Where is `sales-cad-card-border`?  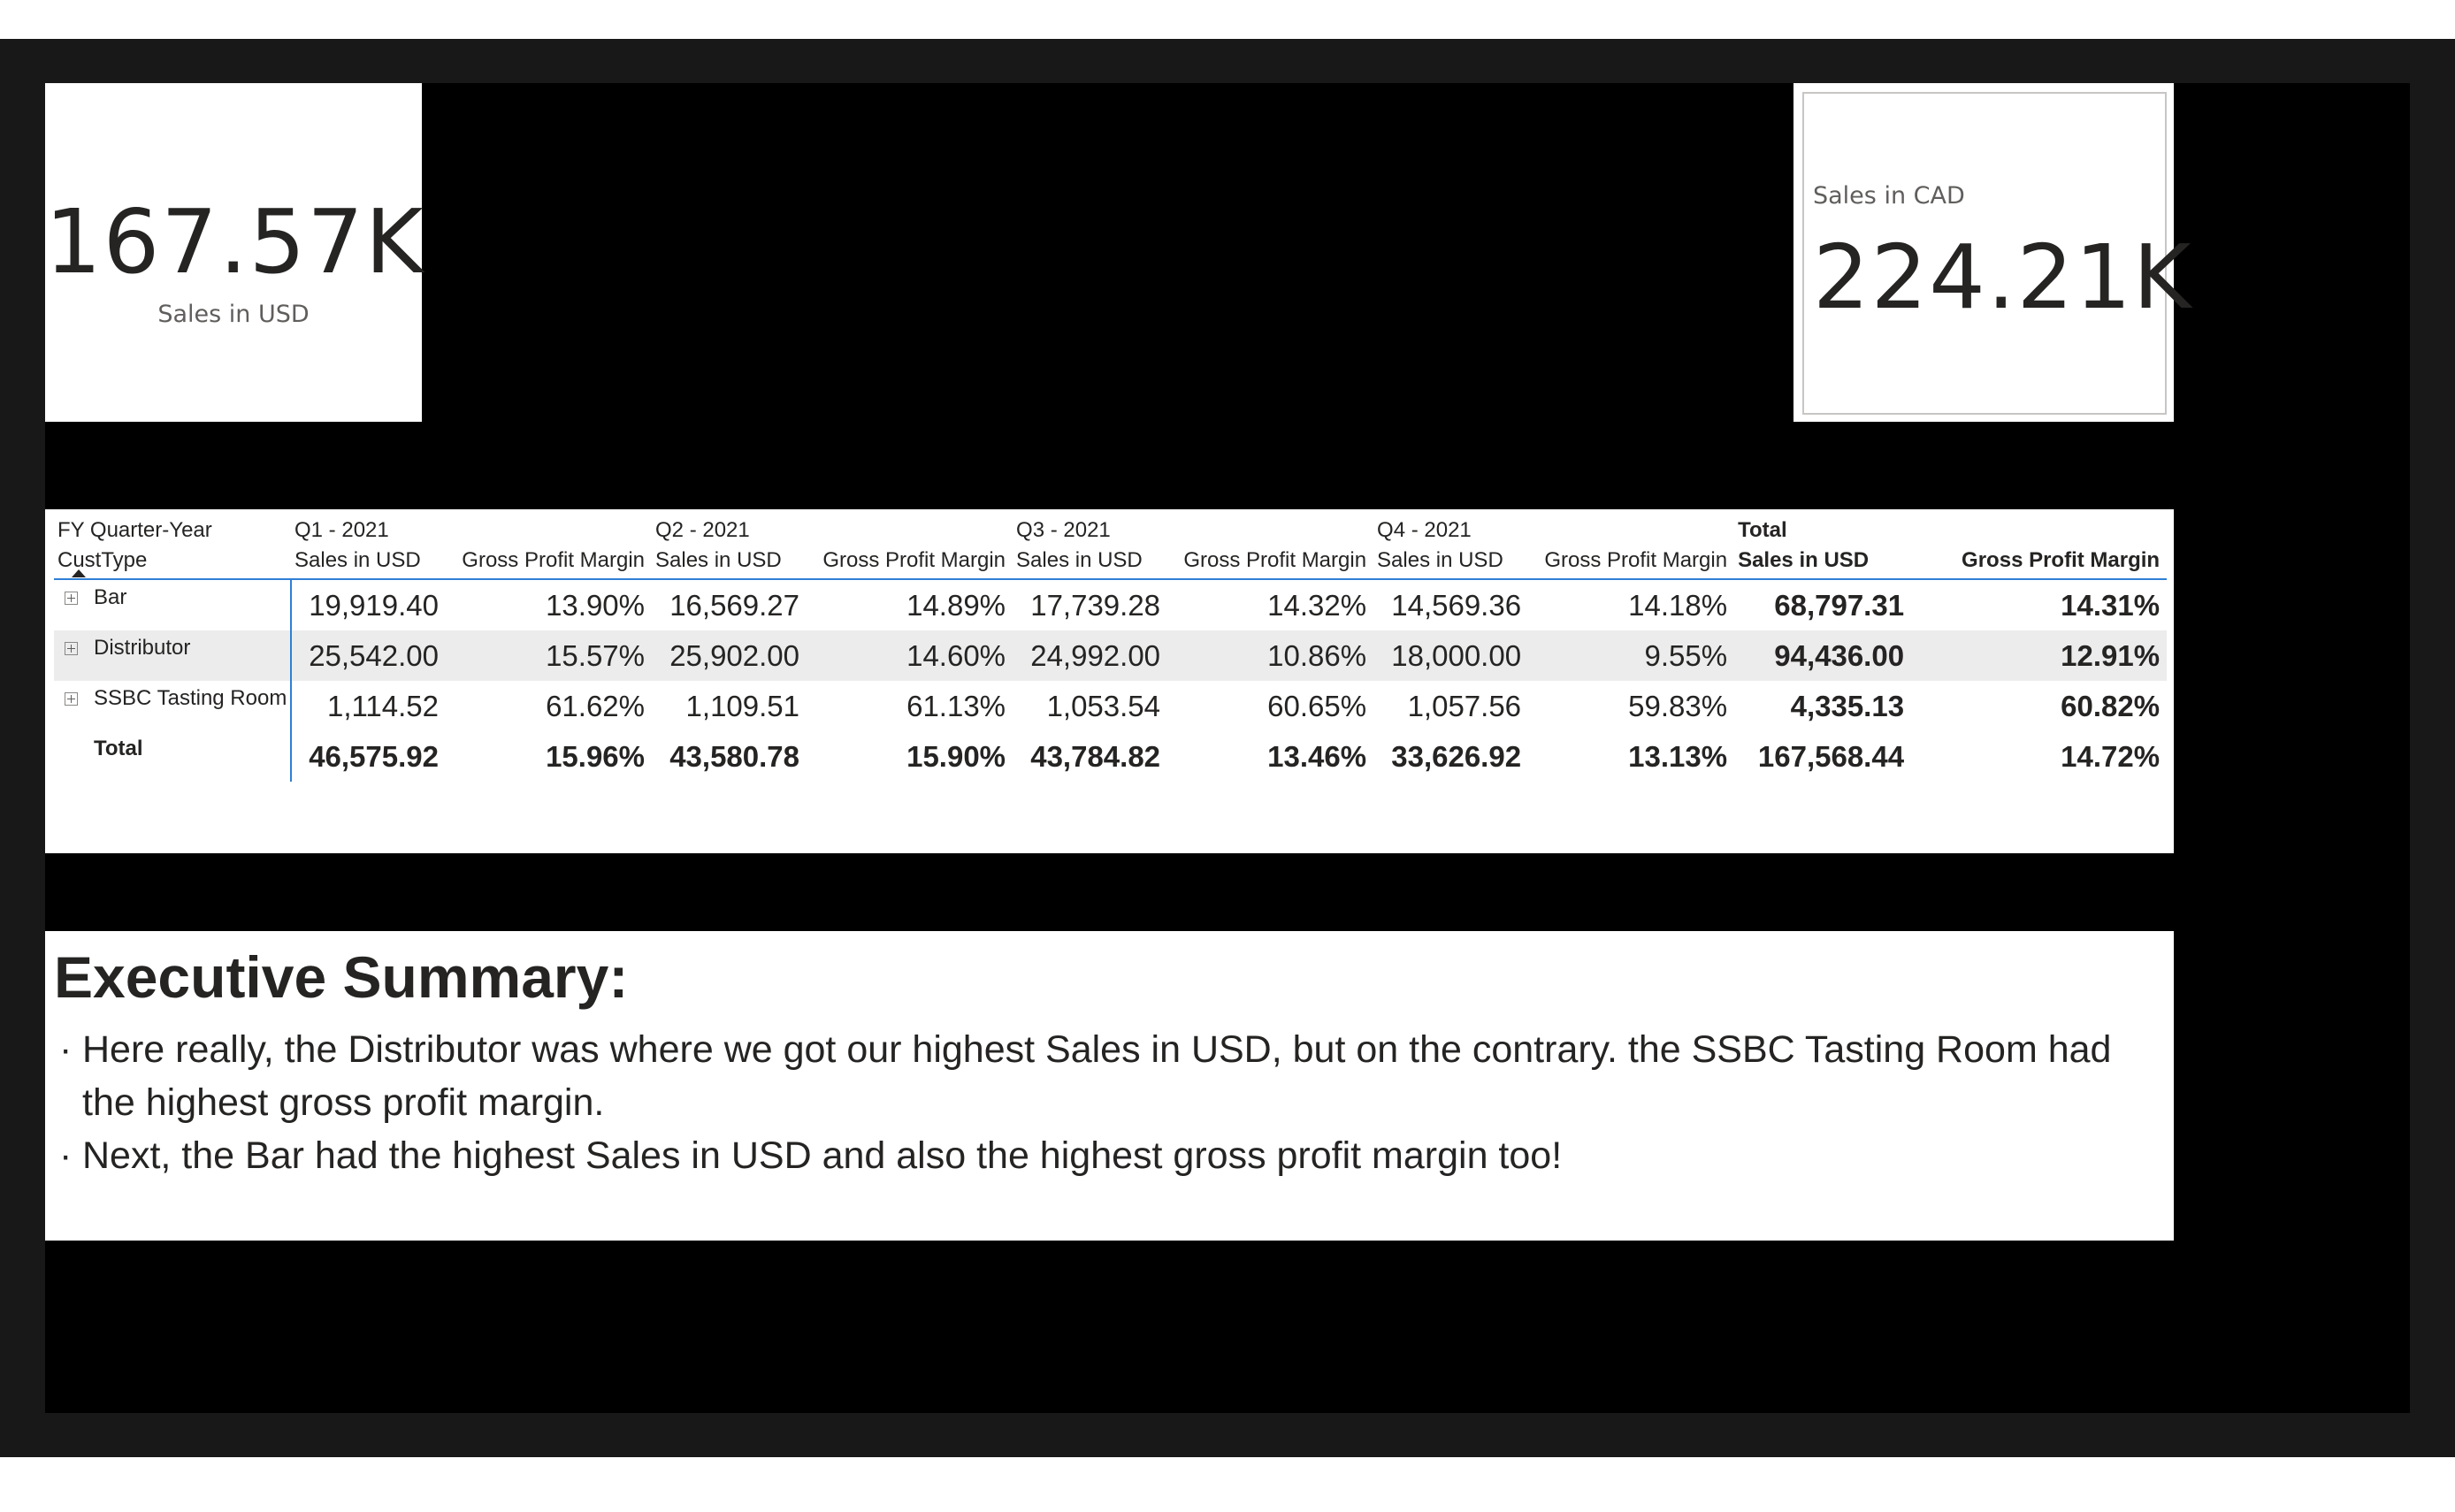 sales-cad-card-border is located at coordinates (1984, 253).